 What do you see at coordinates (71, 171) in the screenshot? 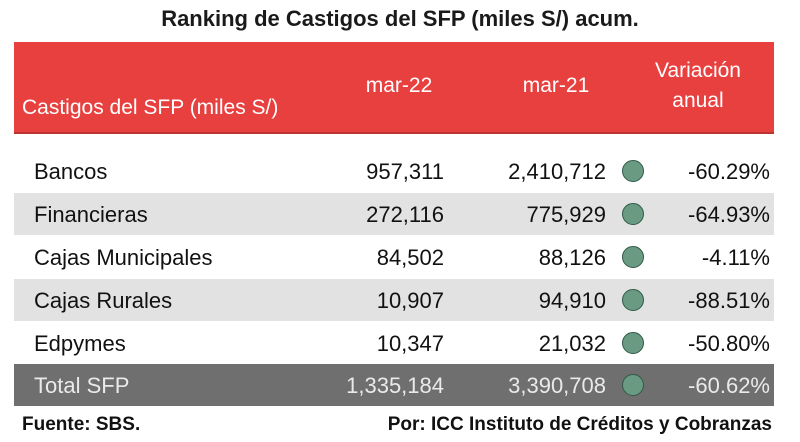
I see `row-label: Bancos` at bounding box center [71, 171].